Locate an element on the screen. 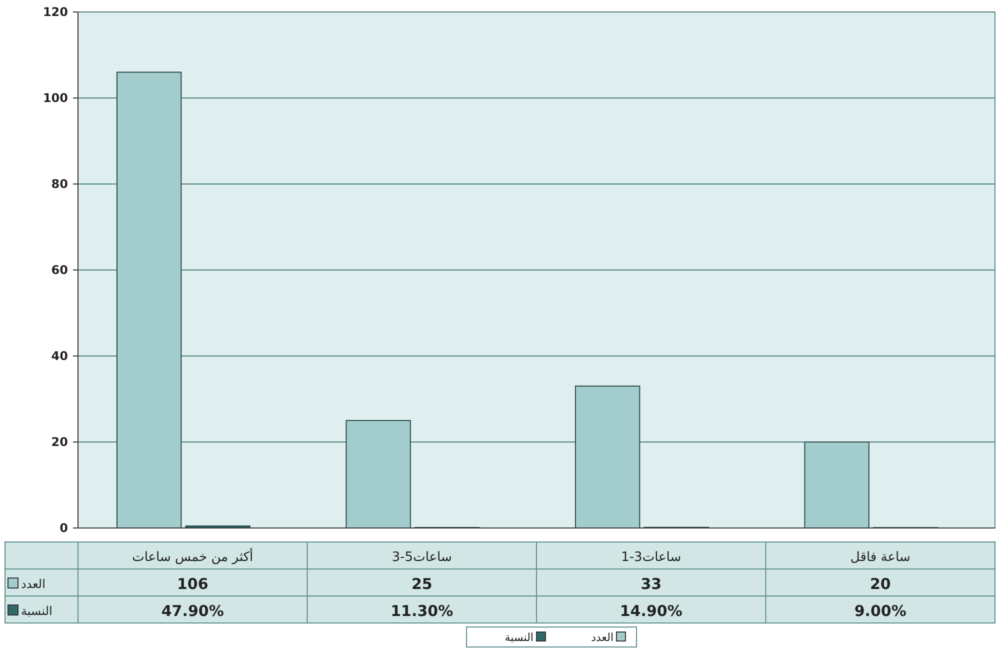  legend: العدد is located at coordinates (27, 584).